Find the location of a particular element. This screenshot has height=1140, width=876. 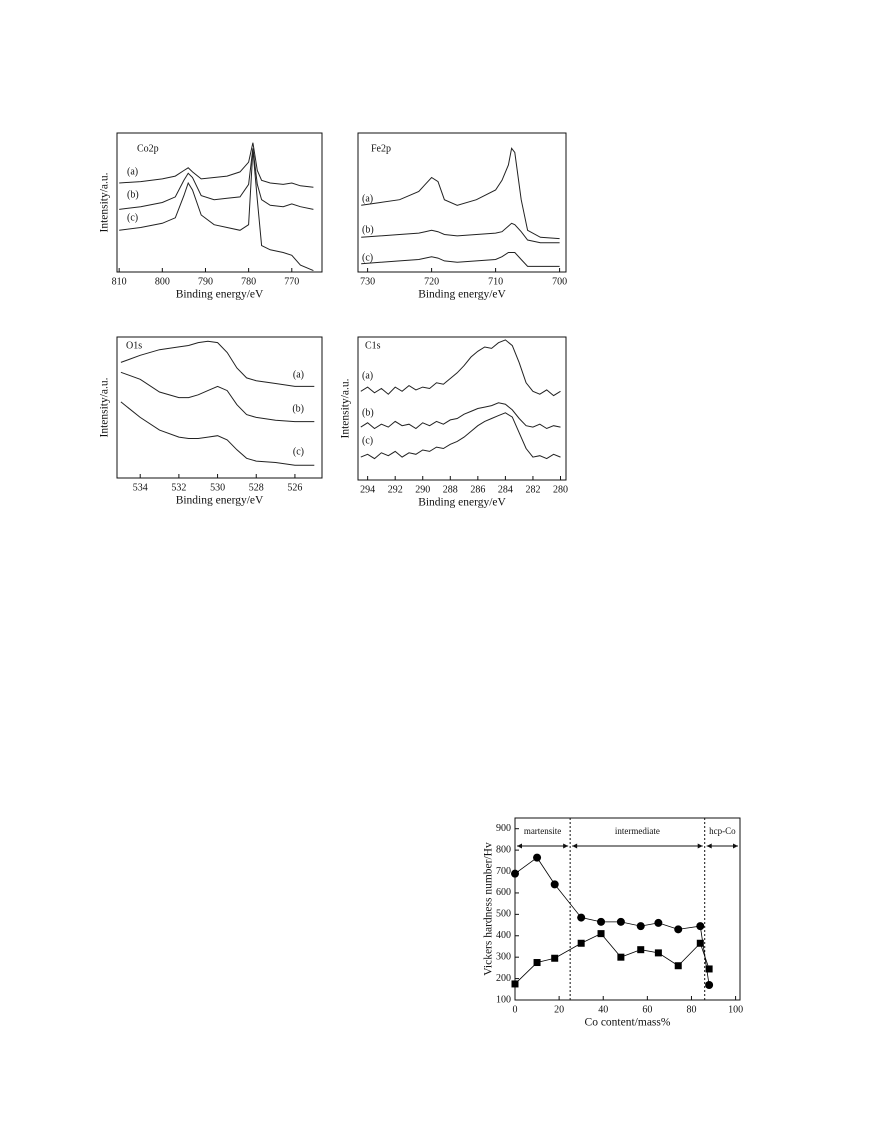

region-label: intermediate is located at coordinates (637, 831).